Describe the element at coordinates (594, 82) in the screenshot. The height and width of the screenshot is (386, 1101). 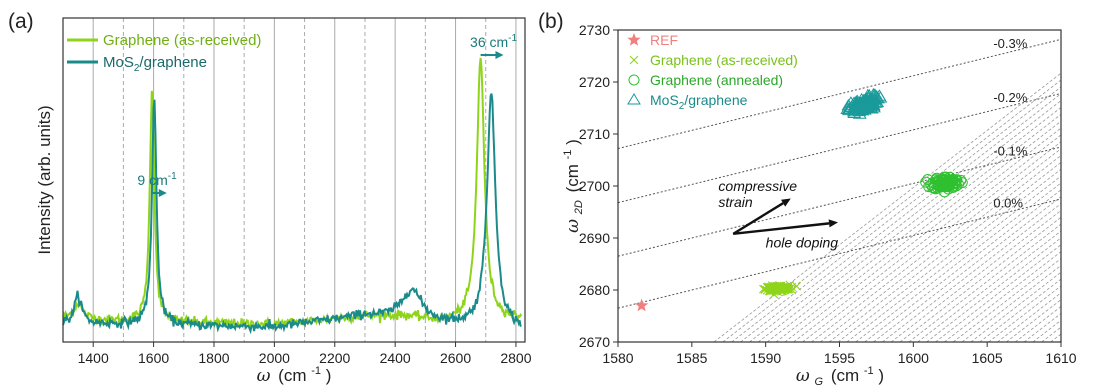
I see `panel-b-y-tick-label: 2720` at that location.